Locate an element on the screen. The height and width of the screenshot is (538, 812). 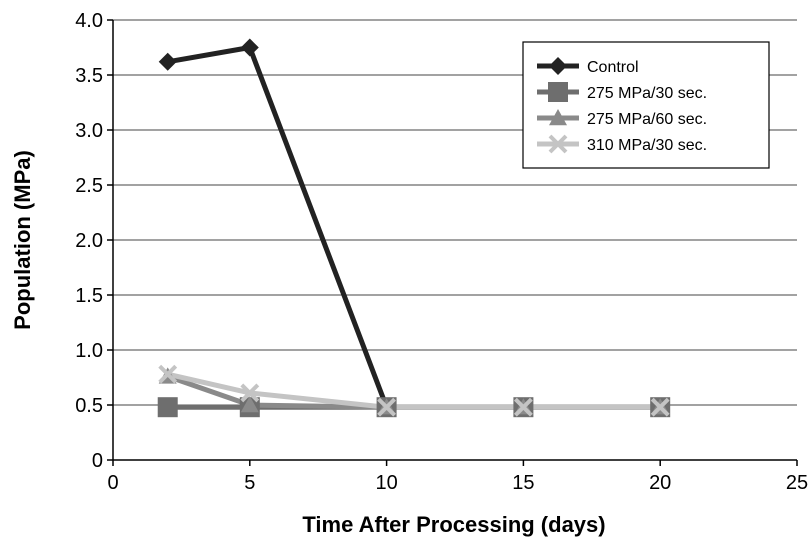
y-tick-label: 3.5 is located at coordinates (89, 76).